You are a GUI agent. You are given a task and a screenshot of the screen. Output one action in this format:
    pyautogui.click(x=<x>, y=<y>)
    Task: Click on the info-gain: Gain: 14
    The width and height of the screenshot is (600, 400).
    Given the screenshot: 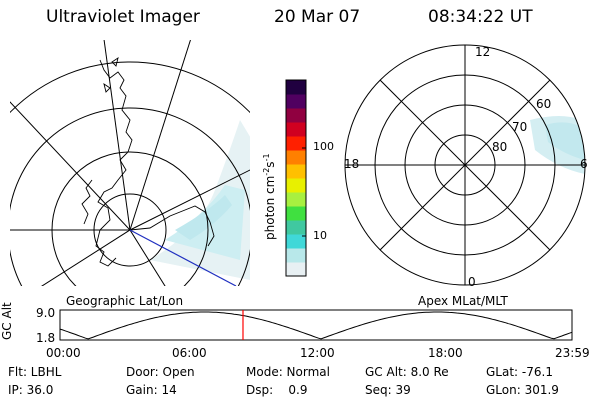 What is the action you would take?
    pyautogui.click(x=151, y=390)
    